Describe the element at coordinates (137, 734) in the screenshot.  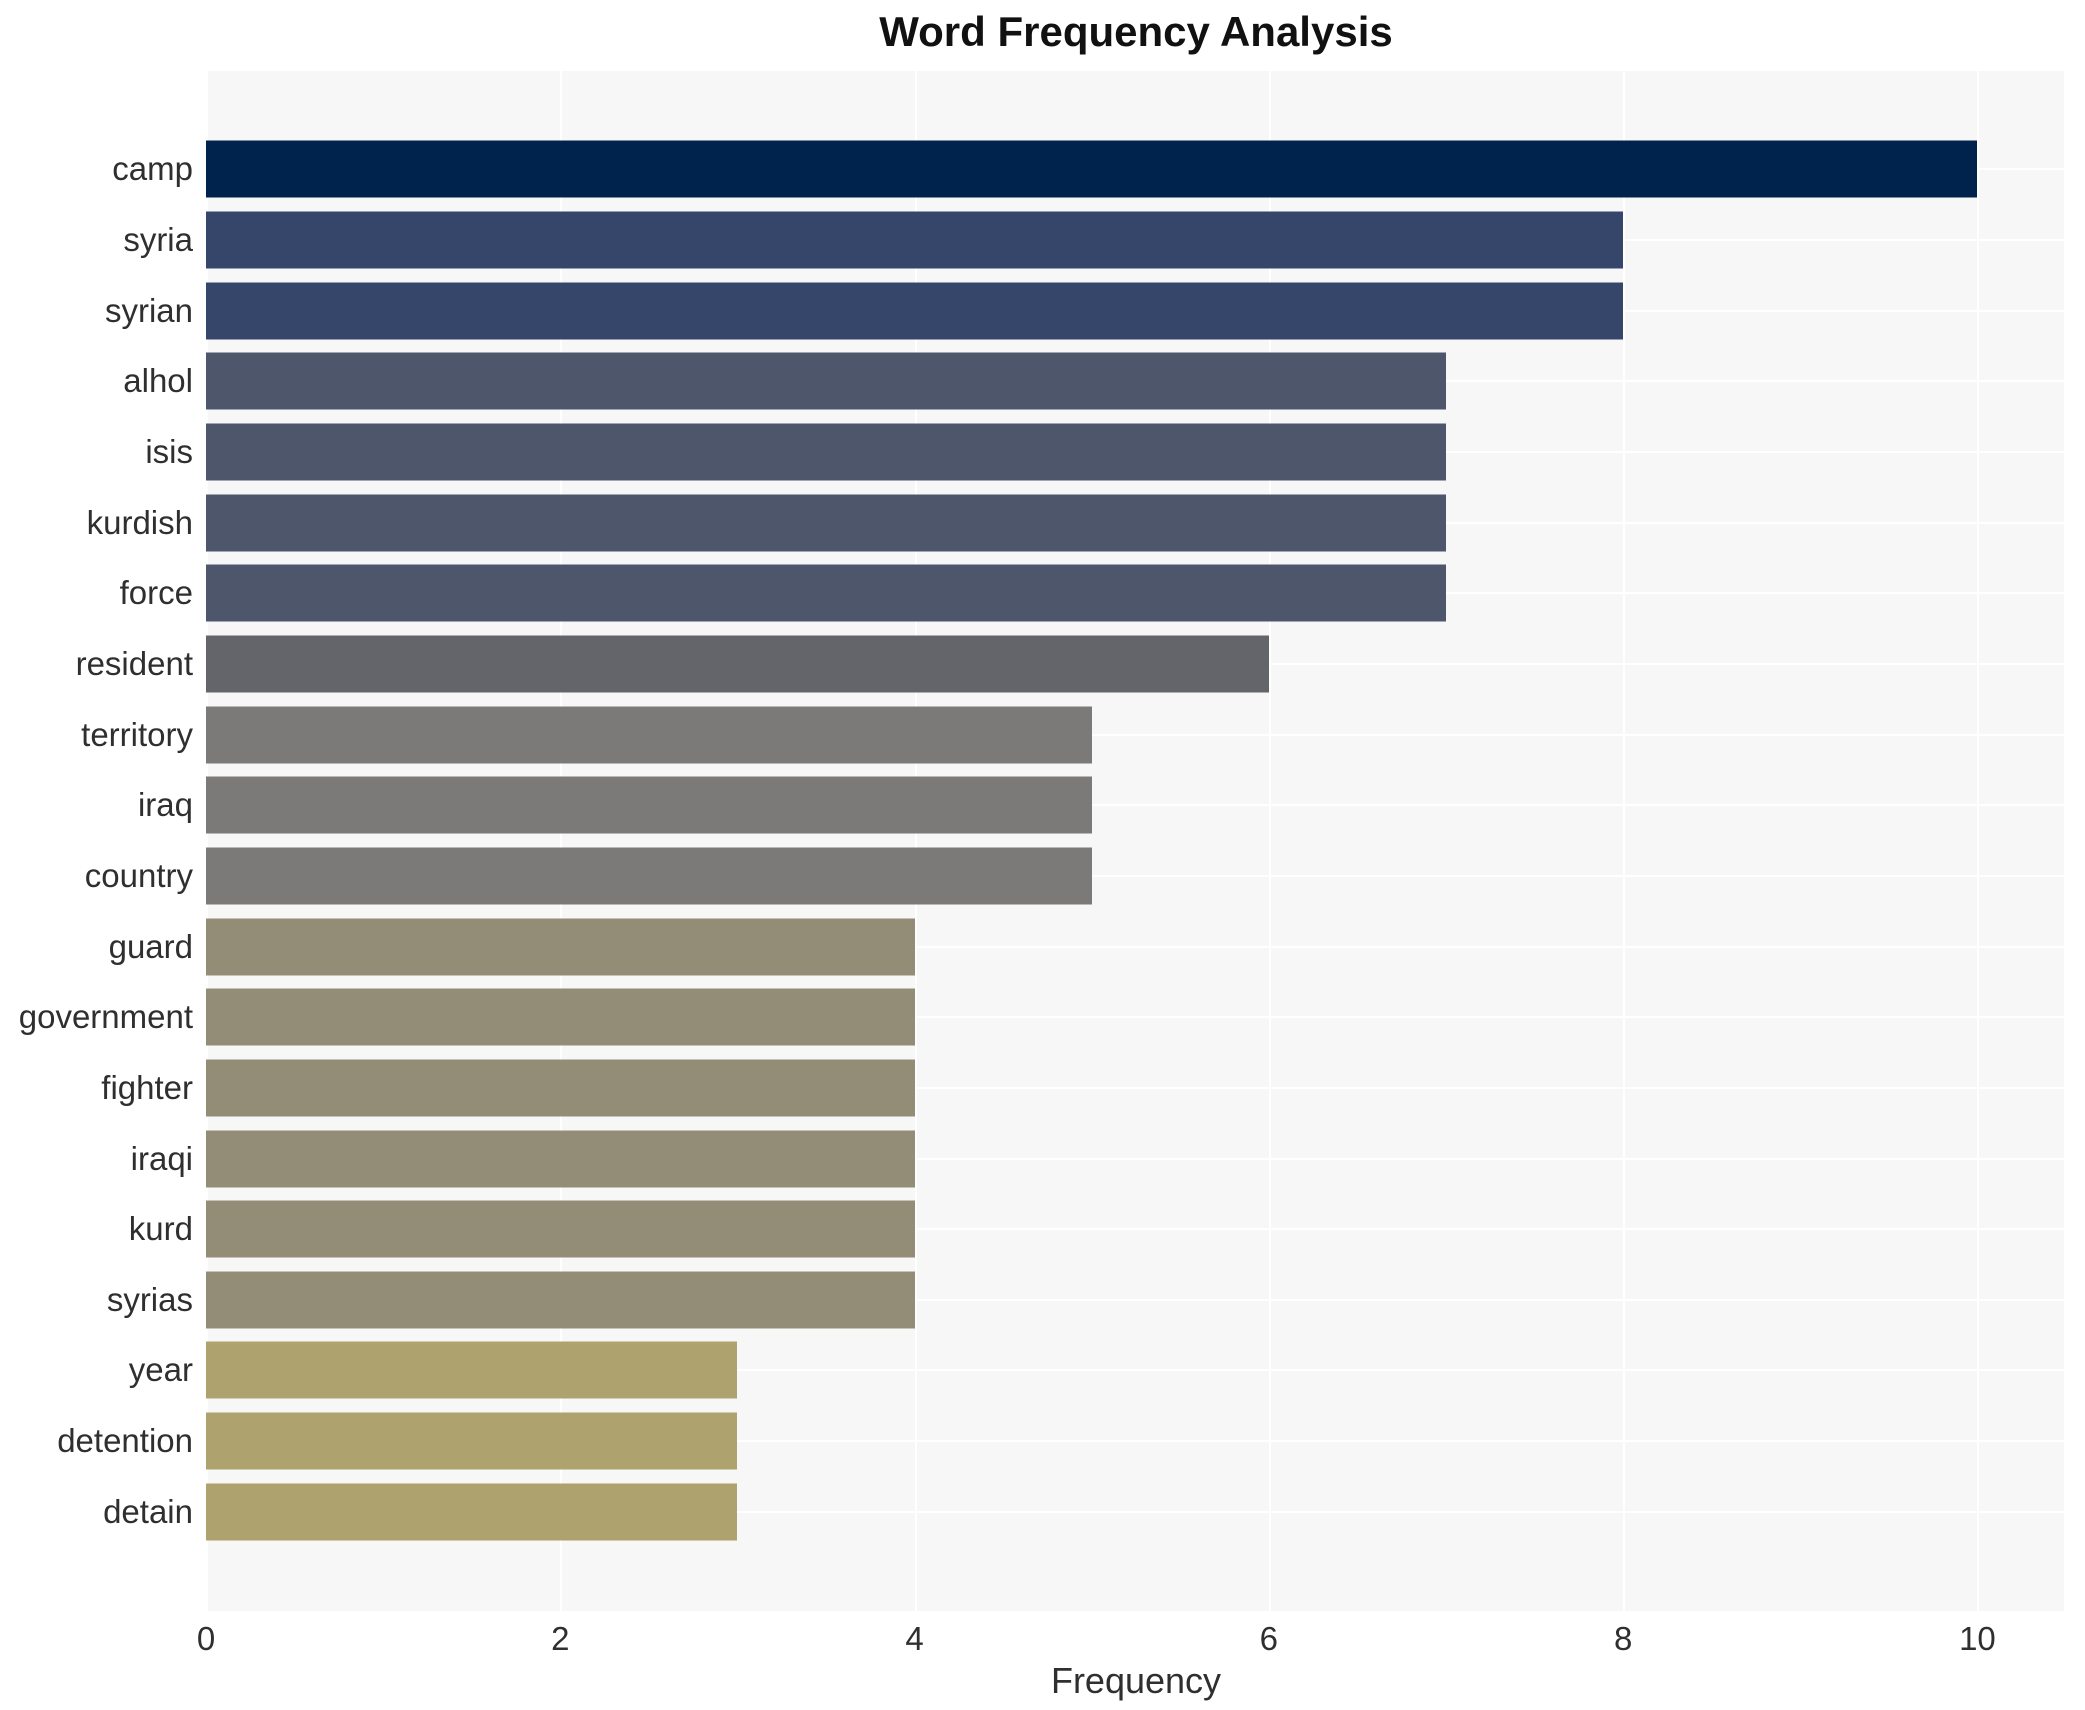
I see `category-label: territory` at that location.